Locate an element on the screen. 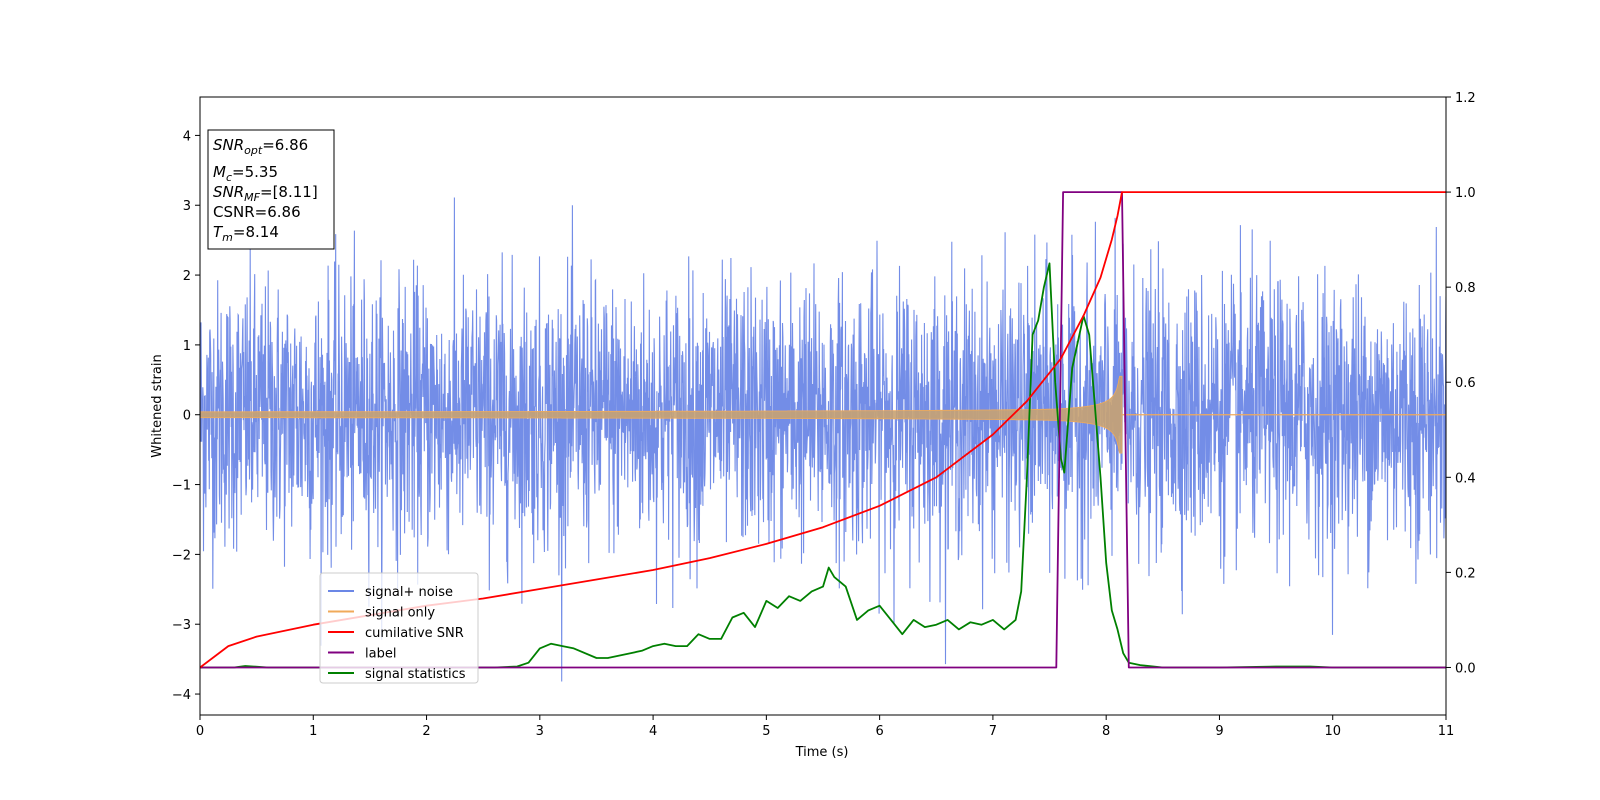 Image resolution: width=1600 pixels, height=800 pixels. y-tick-label: 1 is located at coordinates (187, 346).